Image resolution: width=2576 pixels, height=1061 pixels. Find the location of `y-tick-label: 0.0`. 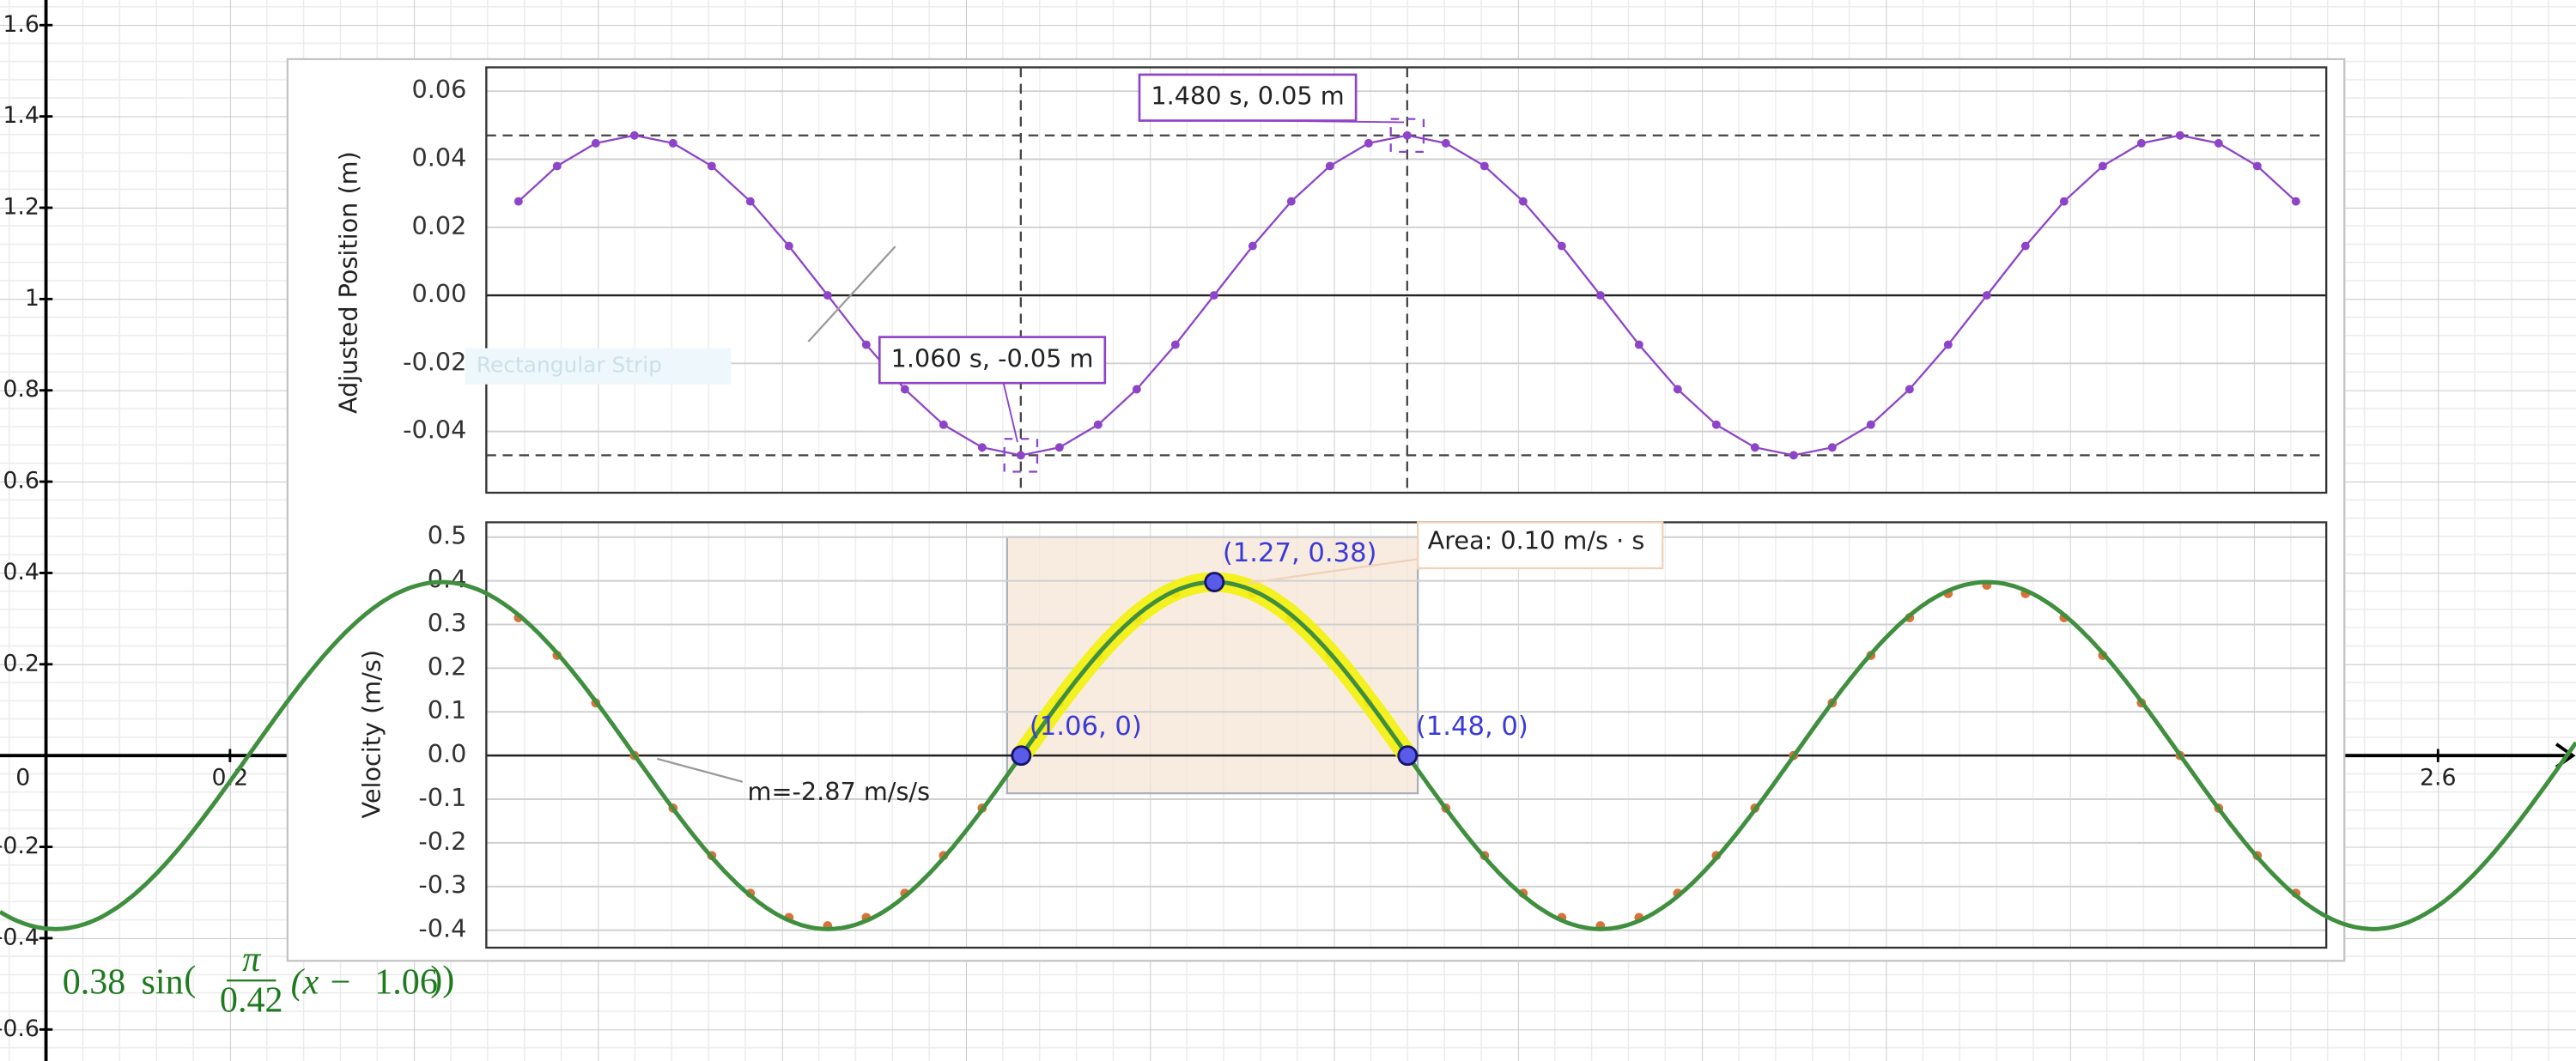

y-tick-label: 0.0 is located at coordinates (448, 753).